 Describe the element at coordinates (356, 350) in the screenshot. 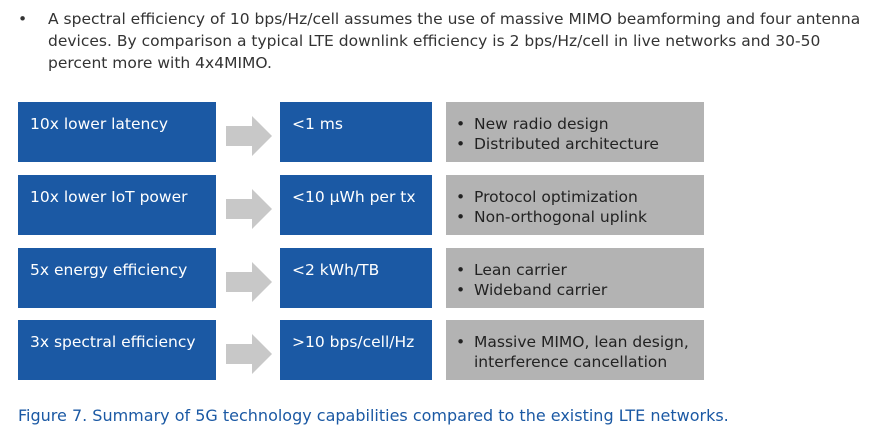

I see `target-box: >10 bps/cell/Hz` at that location.